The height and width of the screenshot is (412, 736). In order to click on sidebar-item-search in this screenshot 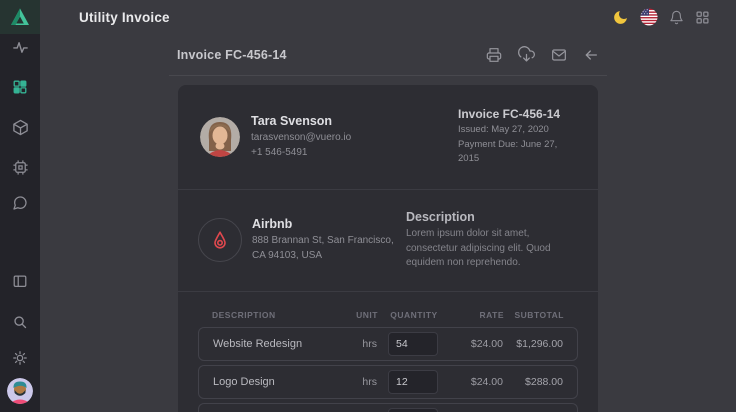, I will do `click(20, 322)`.